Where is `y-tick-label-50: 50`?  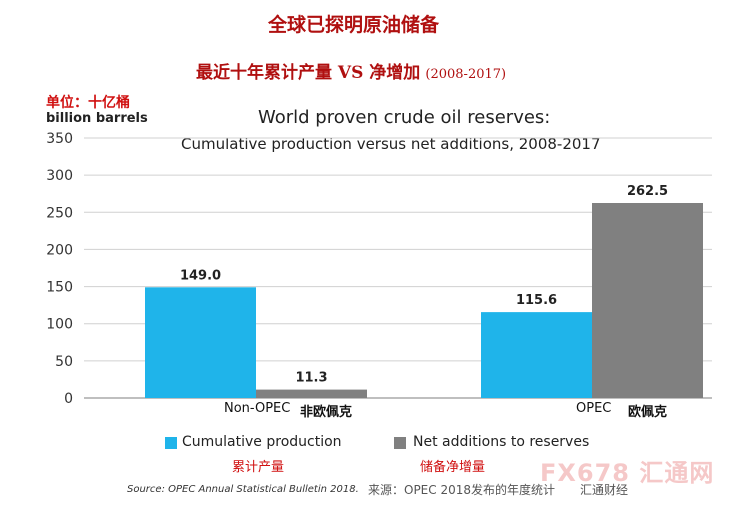
y-tick-label-50: 50 is located at coordinates (64, 362).